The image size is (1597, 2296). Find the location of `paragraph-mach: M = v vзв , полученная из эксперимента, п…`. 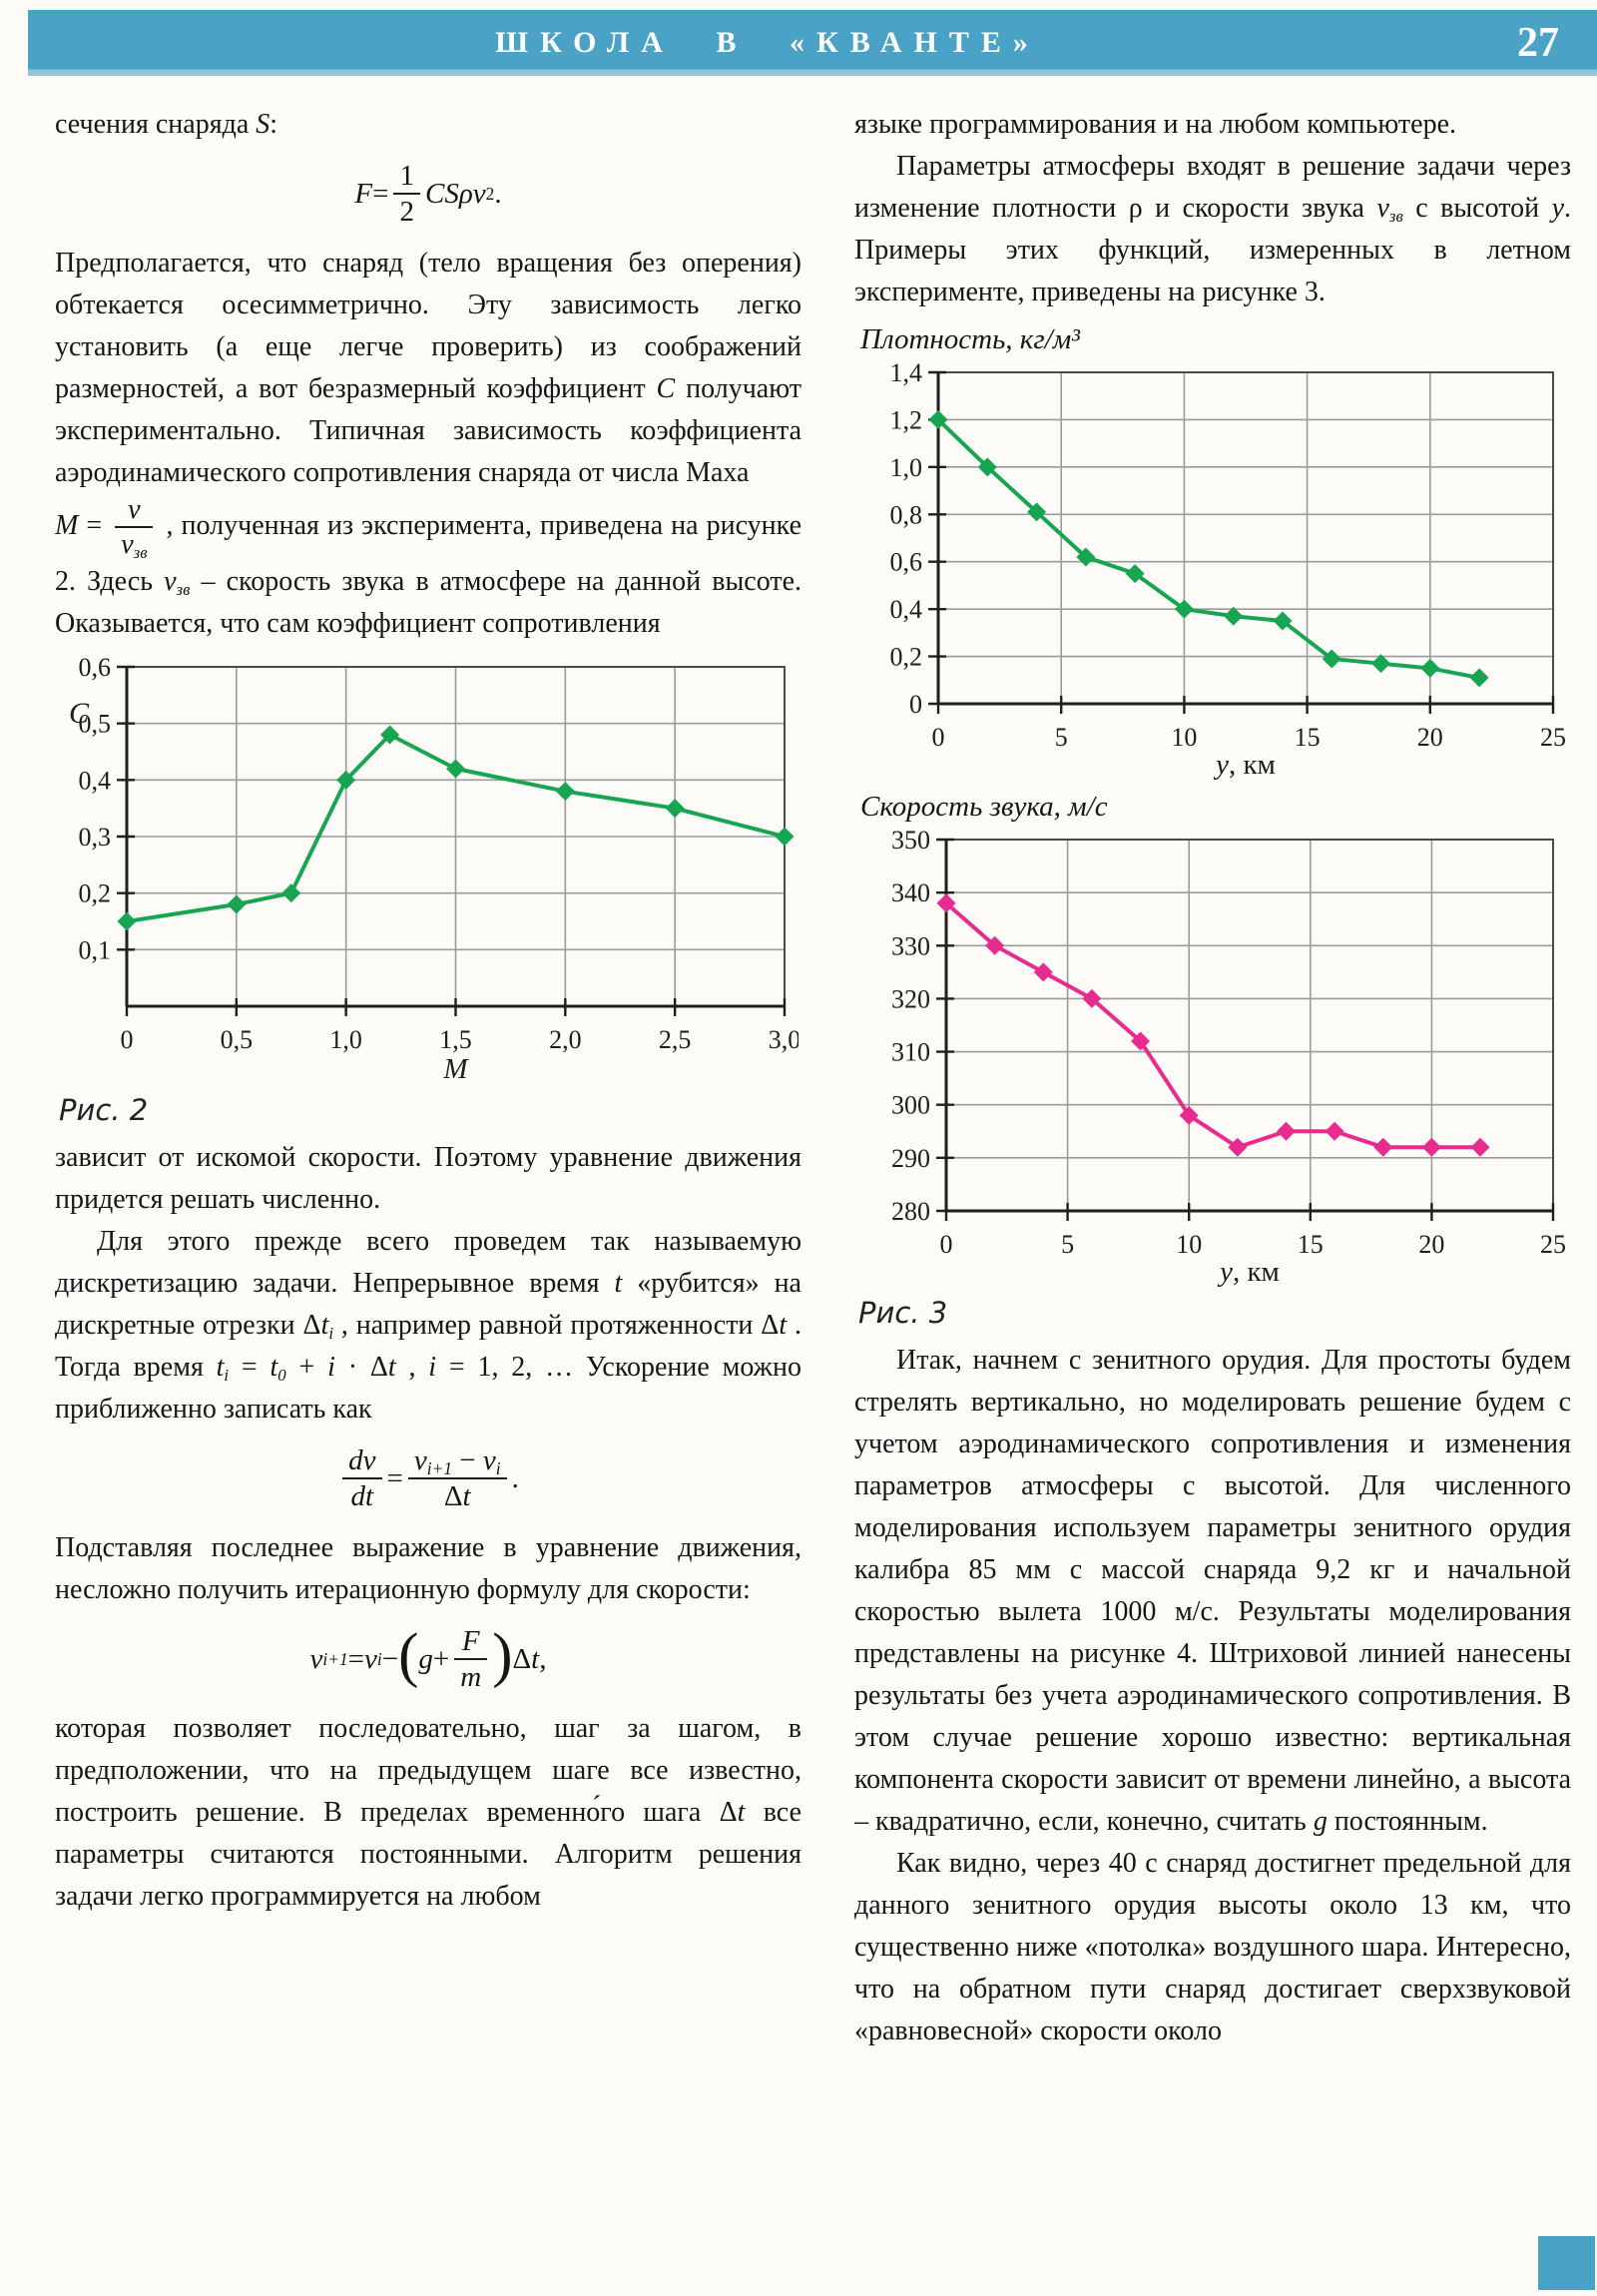

paragraph-mach: M = v vзв , полученная из эксперимента, п… is located at coordinates (428, 566).